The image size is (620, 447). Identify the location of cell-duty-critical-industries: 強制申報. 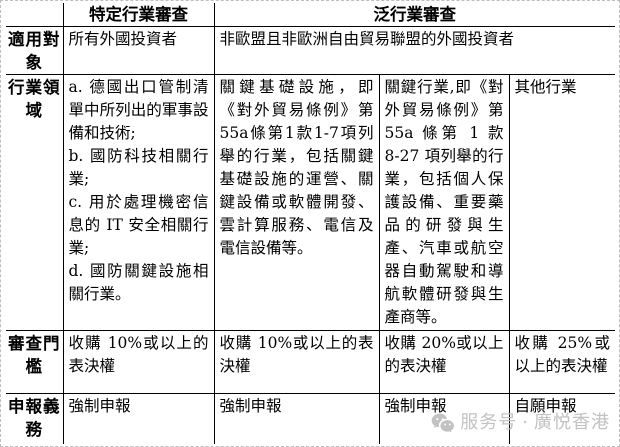
(444, 418).